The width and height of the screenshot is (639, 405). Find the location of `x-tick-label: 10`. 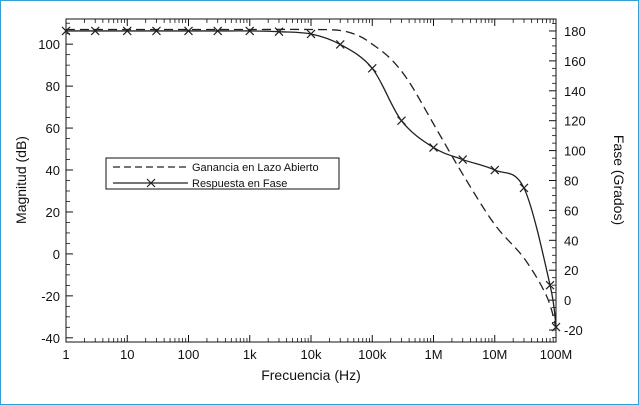

x-tick-label: 10 is located at coordinates (127, 354).